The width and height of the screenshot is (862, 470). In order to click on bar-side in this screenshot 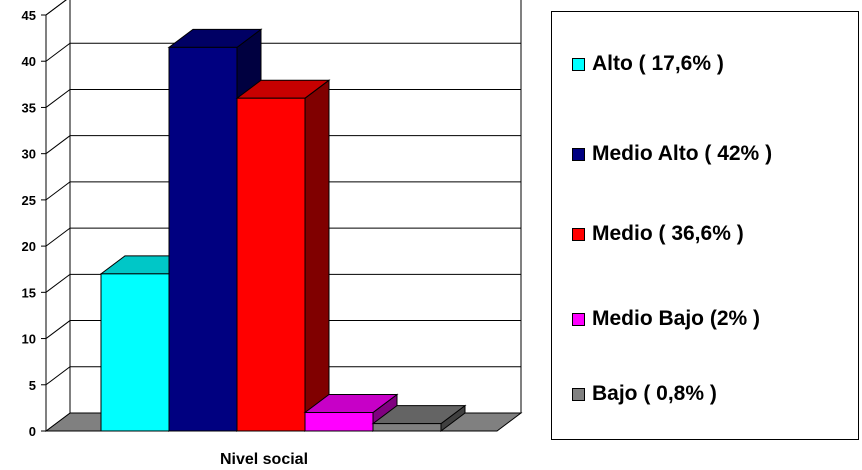, I will do `click(317, 255)`.